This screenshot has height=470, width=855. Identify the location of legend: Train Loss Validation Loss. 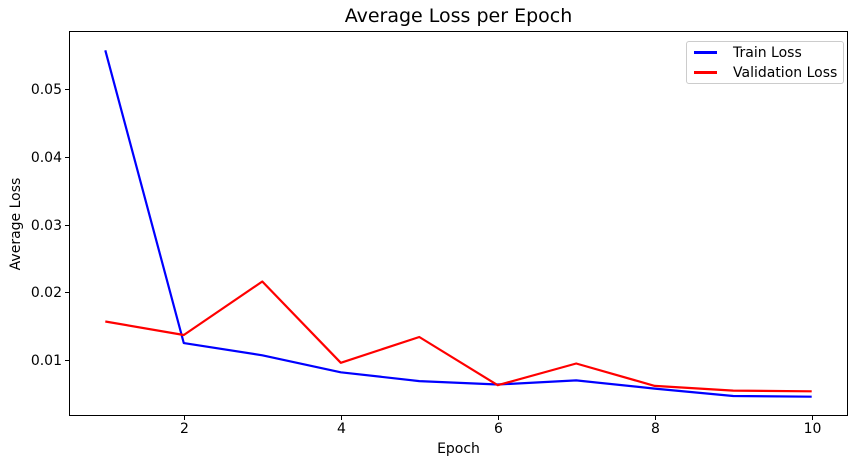
(765, 62).